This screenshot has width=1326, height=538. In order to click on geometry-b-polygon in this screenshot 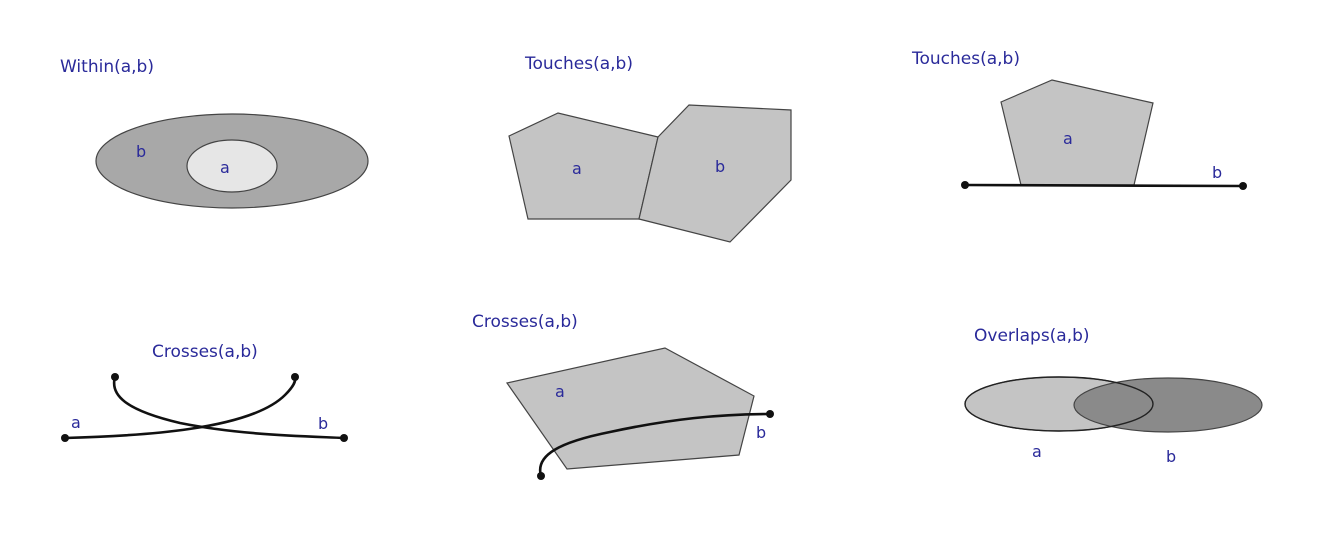, I will do `click(715, 173)`.